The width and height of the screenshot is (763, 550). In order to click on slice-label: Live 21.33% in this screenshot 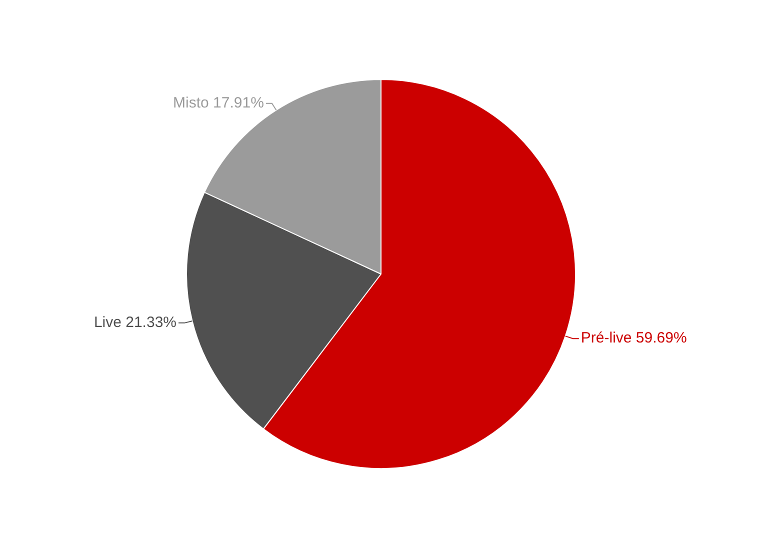, I will do `click(135, 323)`.